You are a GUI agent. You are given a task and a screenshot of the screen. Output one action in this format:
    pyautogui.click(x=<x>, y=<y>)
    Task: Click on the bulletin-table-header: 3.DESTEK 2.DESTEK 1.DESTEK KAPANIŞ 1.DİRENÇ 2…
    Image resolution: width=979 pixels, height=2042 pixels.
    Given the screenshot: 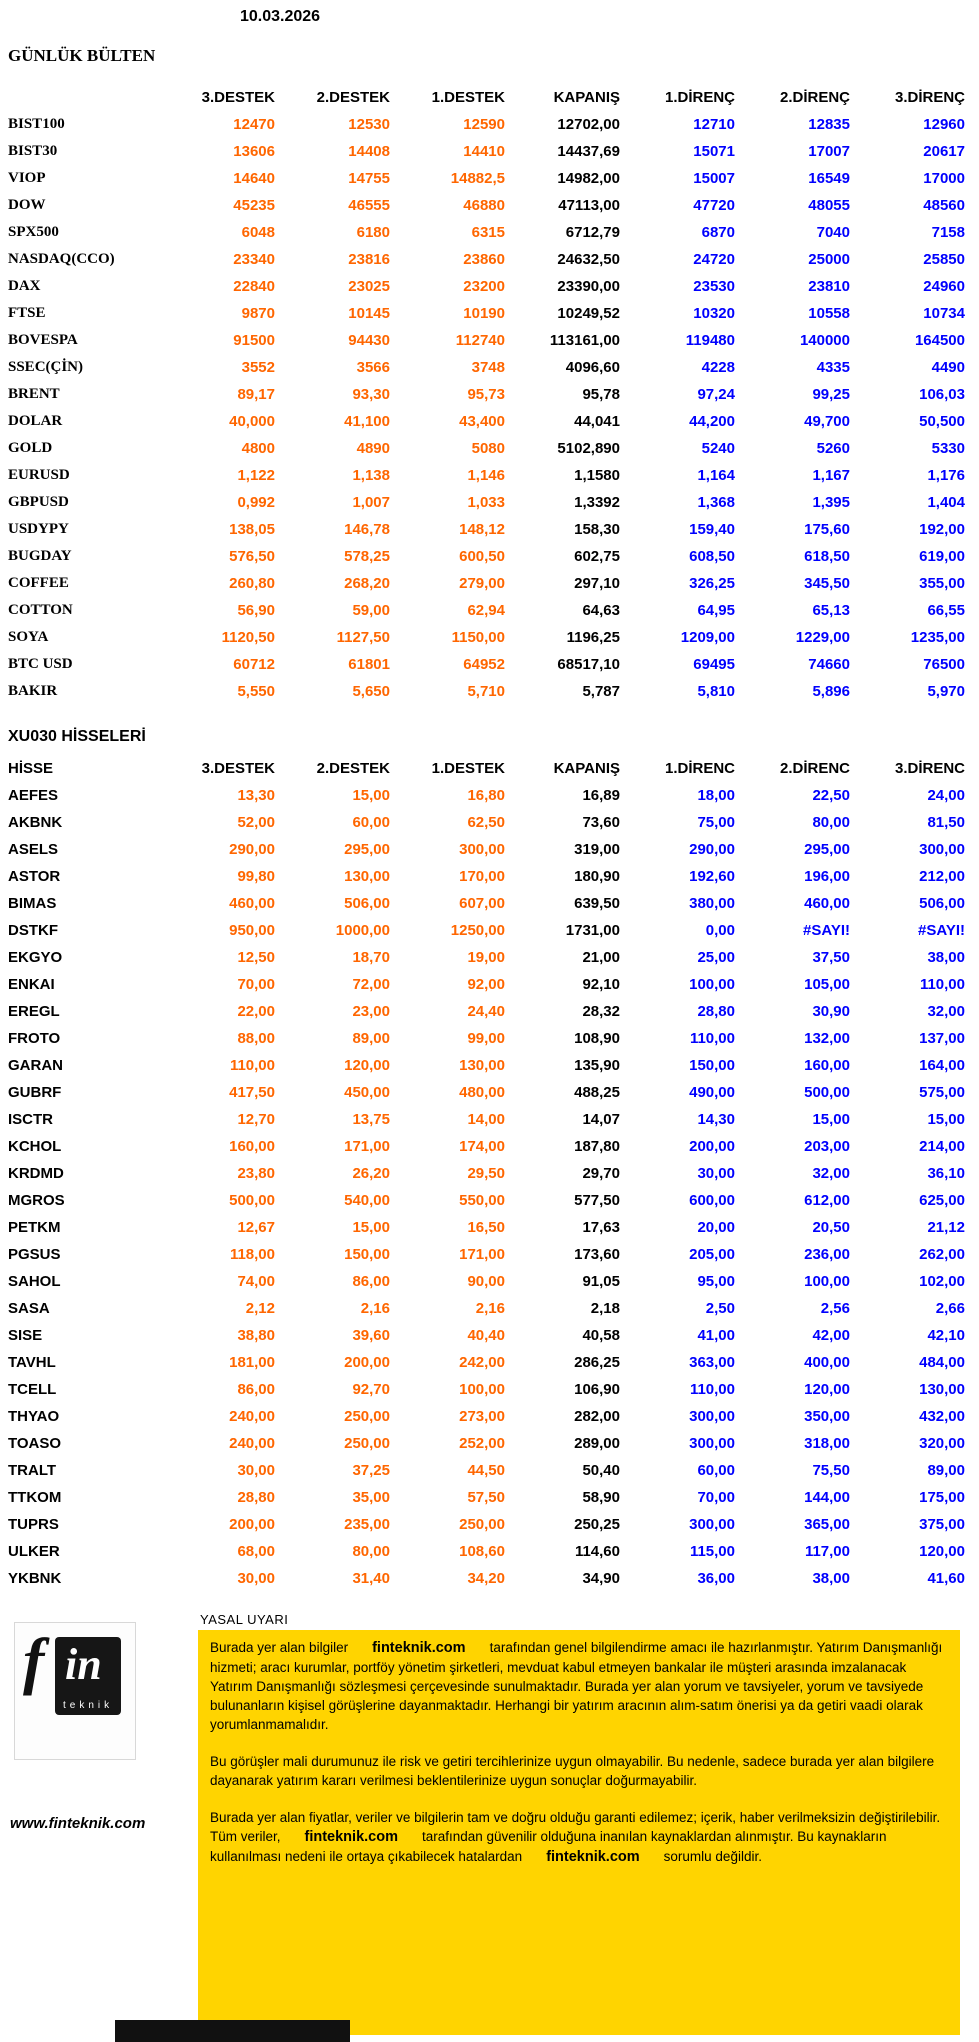 What is the action you would take?
    pyautogui.click(x=486, y=97)
    